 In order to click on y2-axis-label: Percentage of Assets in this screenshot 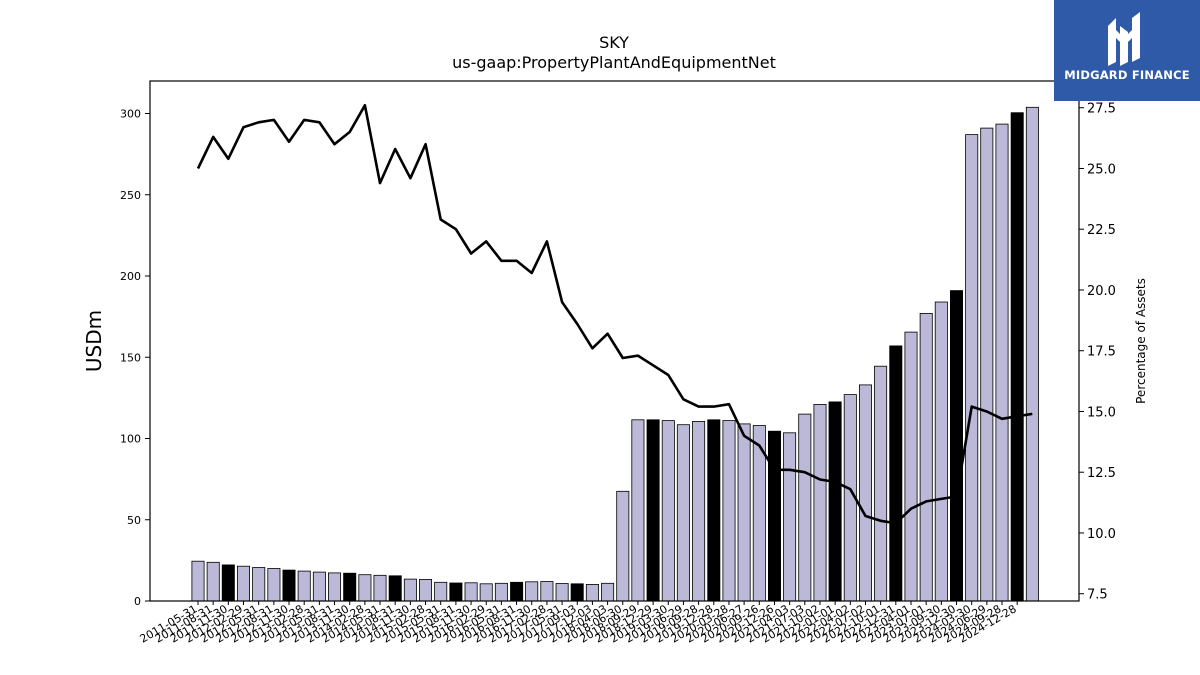, I will do `click(1141, 341)`.